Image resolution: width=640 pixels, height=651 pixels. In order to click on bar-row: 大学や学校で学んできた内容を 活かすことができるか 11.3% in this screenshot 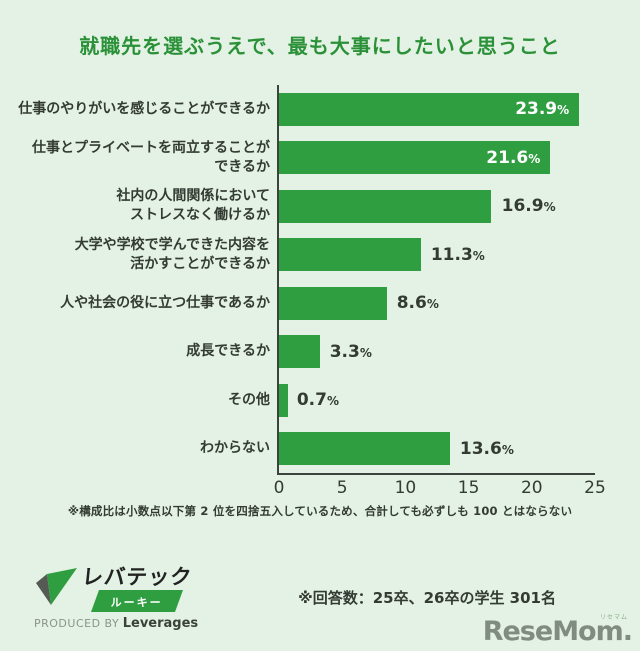, I will do `click(320, 254)`.